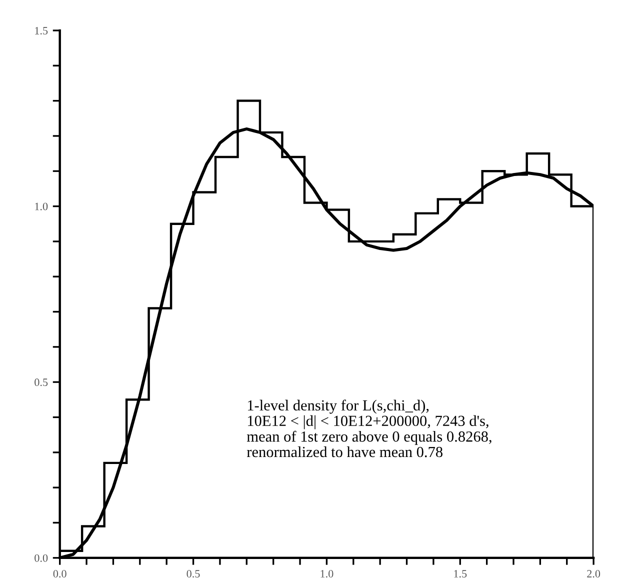 The width and height of the screenshot is (617, 586). What do you see at coordinates (327, 574) in the screenshot?
I see `x-tick-label: 1.0` at bounding box center [327, 574].